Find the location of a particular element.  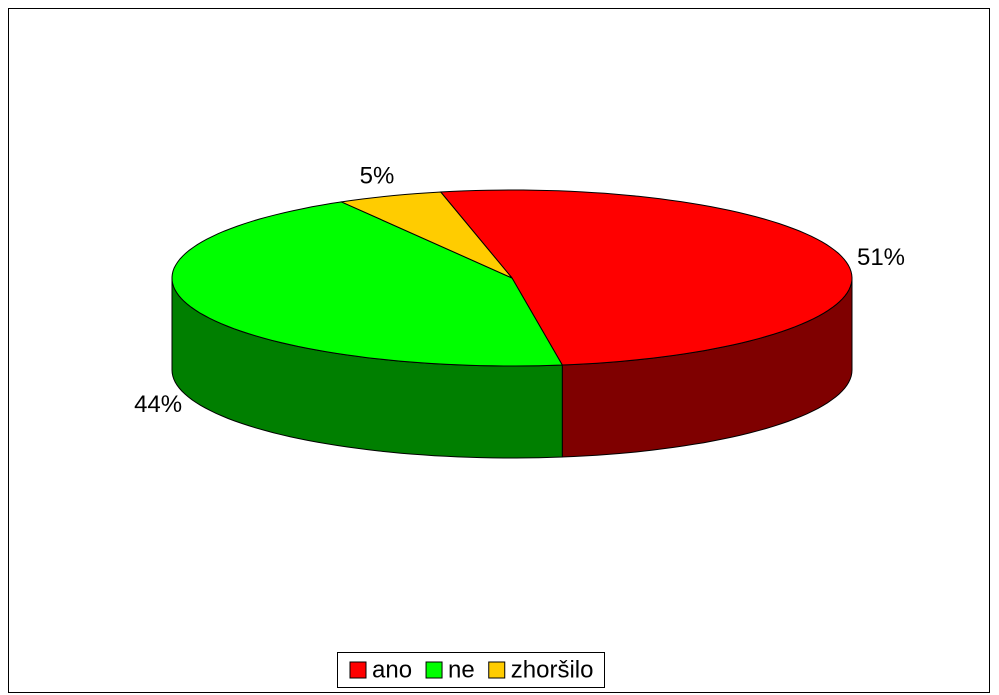

data-label: 51% is located at coordinates (881, 257).